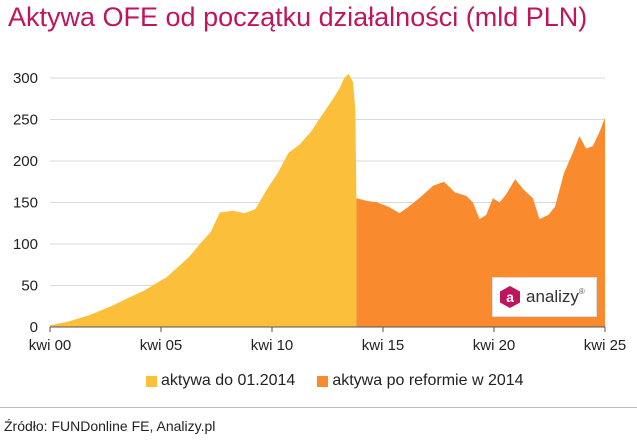 The image size is (637, 440). What do you see at coordinates (25, 203) in the screenshot?
I see `y-tick-label: 150` at bounding box center [25, 203].